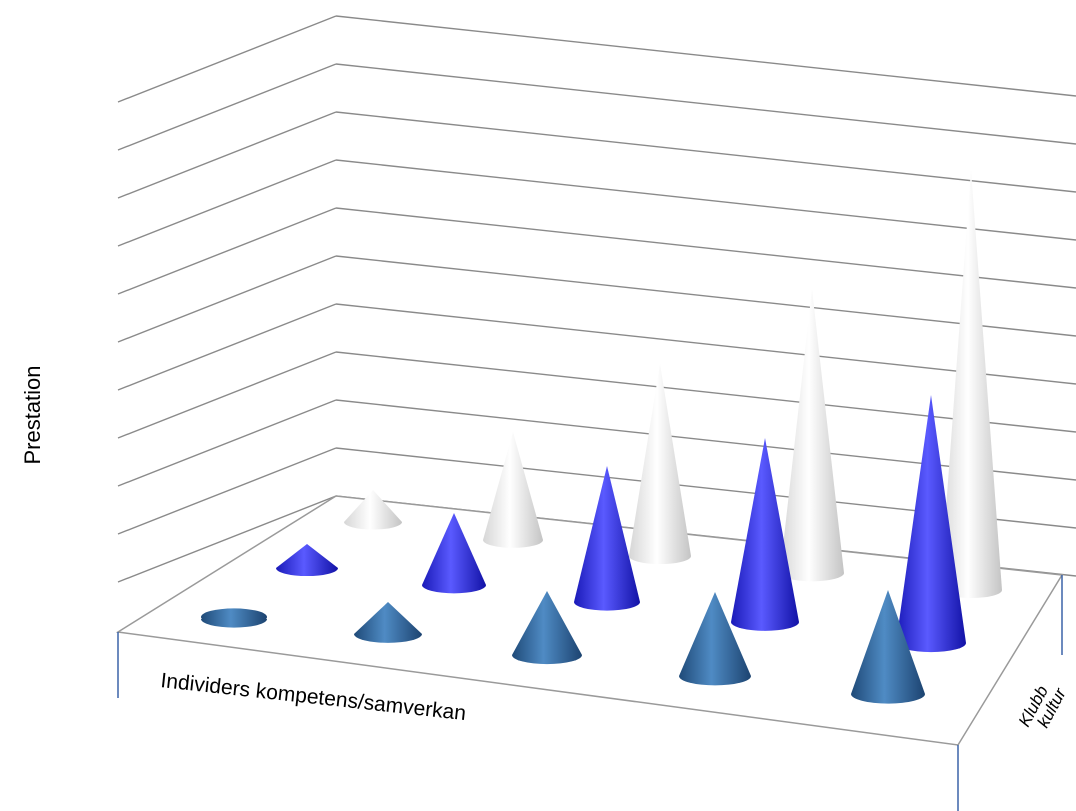  What do you see at coordinates (1043, 707) in the screenshot?
I see `depth-axis-label: Klubb kultur` at bounding box center [1043, 707].